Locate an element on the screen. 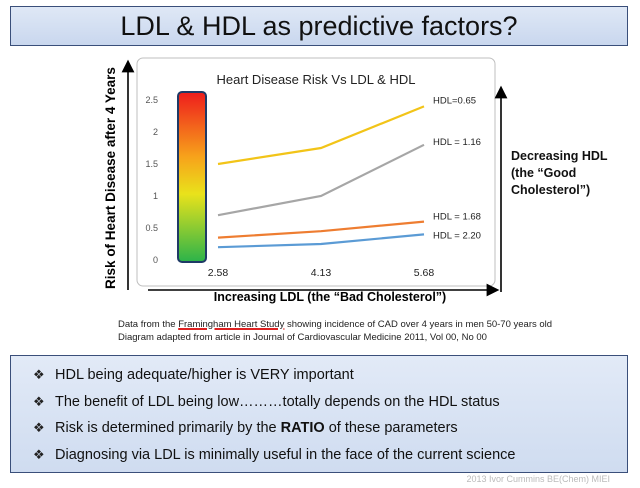 This screenshot has height=488, width=640. chart-title: Heart Disease Risk Vs LDL & HDL is located at coordinates (316, 79).